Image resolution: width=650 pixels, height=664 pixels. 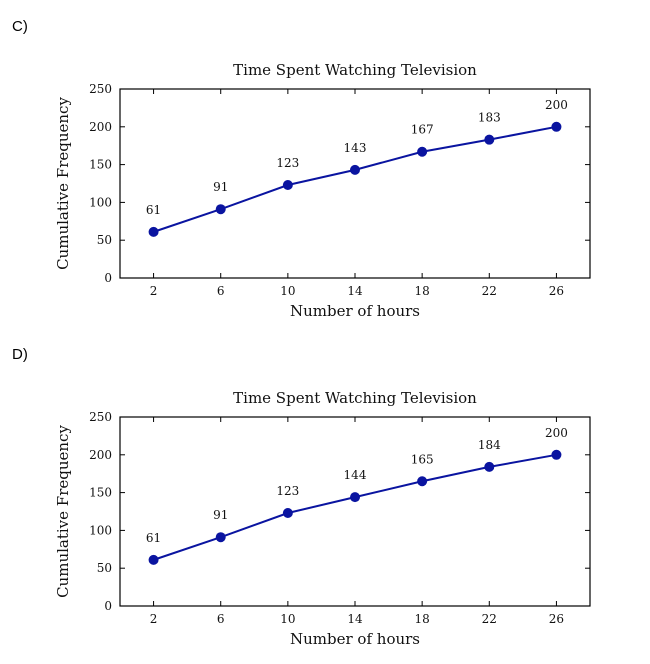 What do you see at coordinates (489, 445) in the screenshot?
I see `data-label: 184` at bounding box center [489, 445].